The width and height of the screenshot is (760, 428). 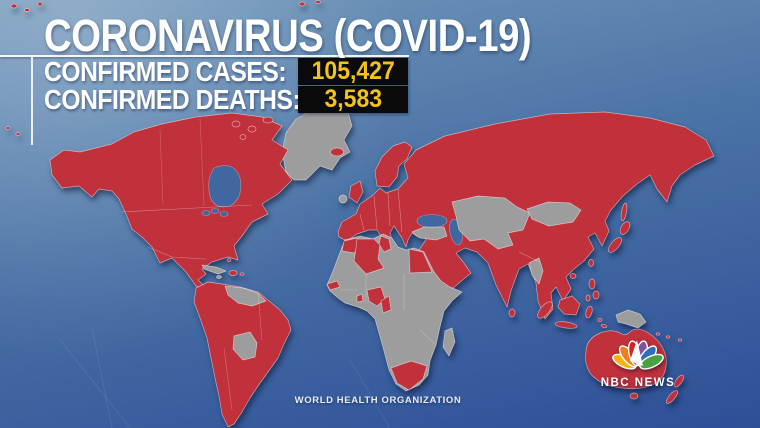 What do you see at coordinates (394, 312) in the screenshot?
I see `region-africa` at bounding box center [394, 312].